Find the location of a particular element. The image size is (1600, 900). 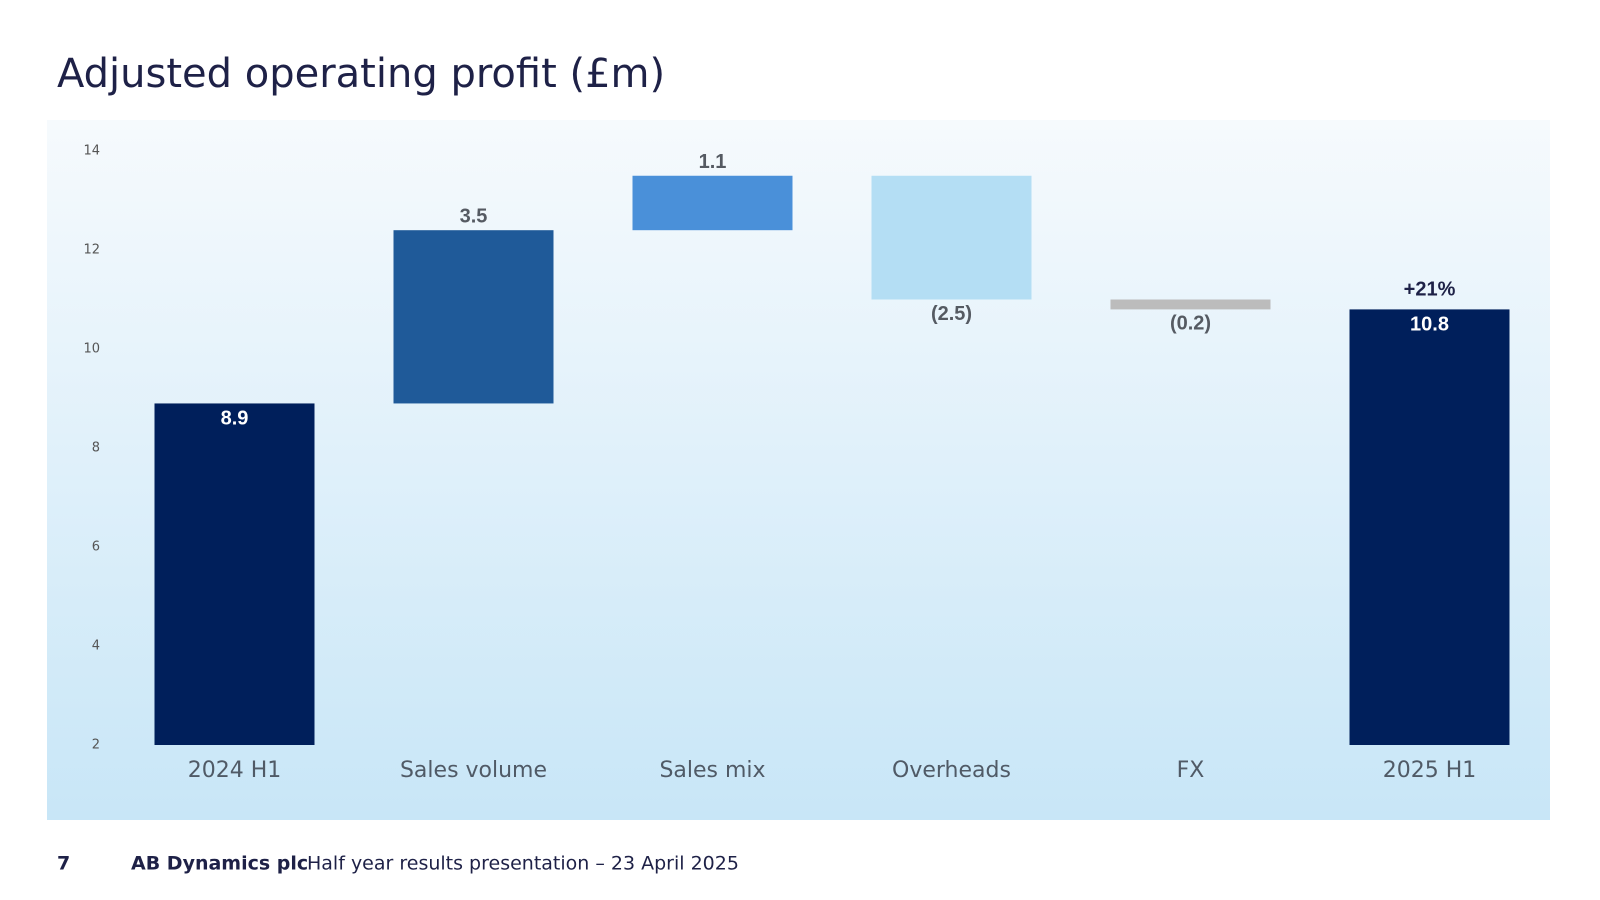

x-tick-label: 2025 H1 is located at coordinates (1430, 770).